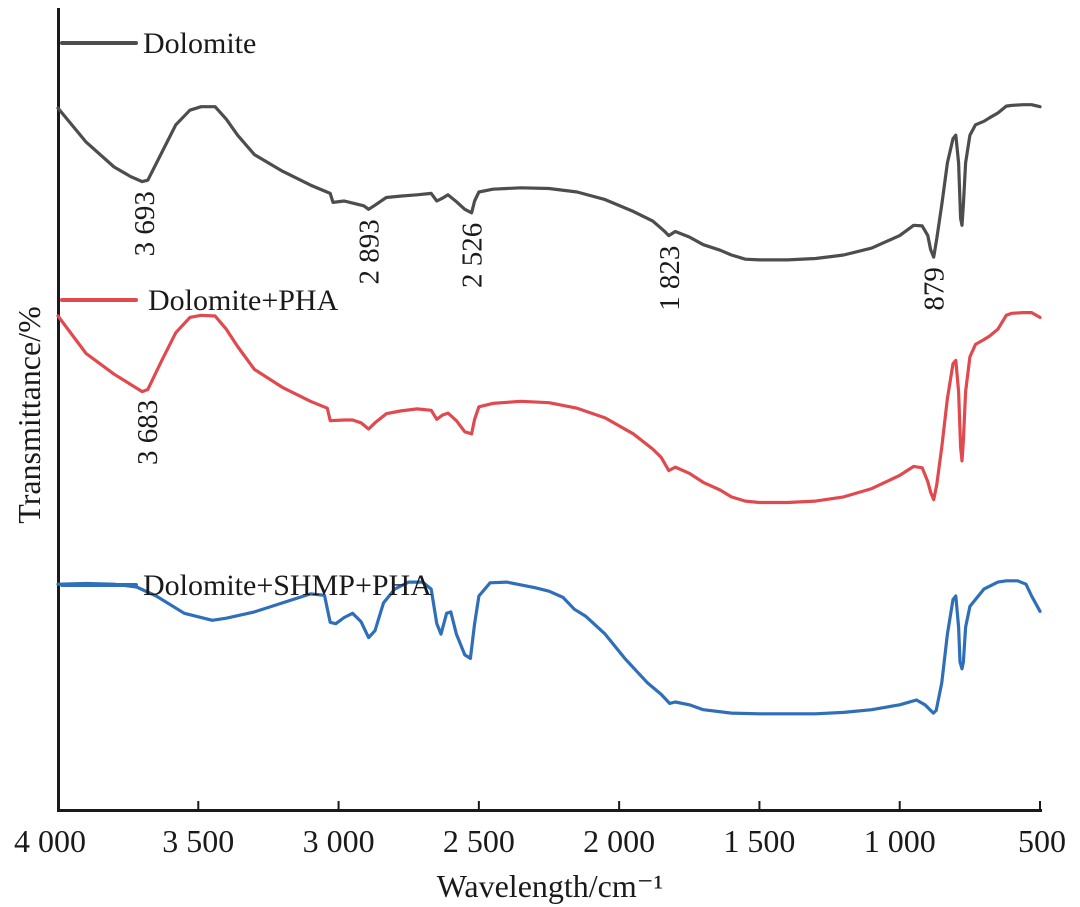 This screenshot has width=1080, height=907. Describe the element at coordinates (900, 841) in the screenshot. I see `x-tick-label: 1 000` at that location.